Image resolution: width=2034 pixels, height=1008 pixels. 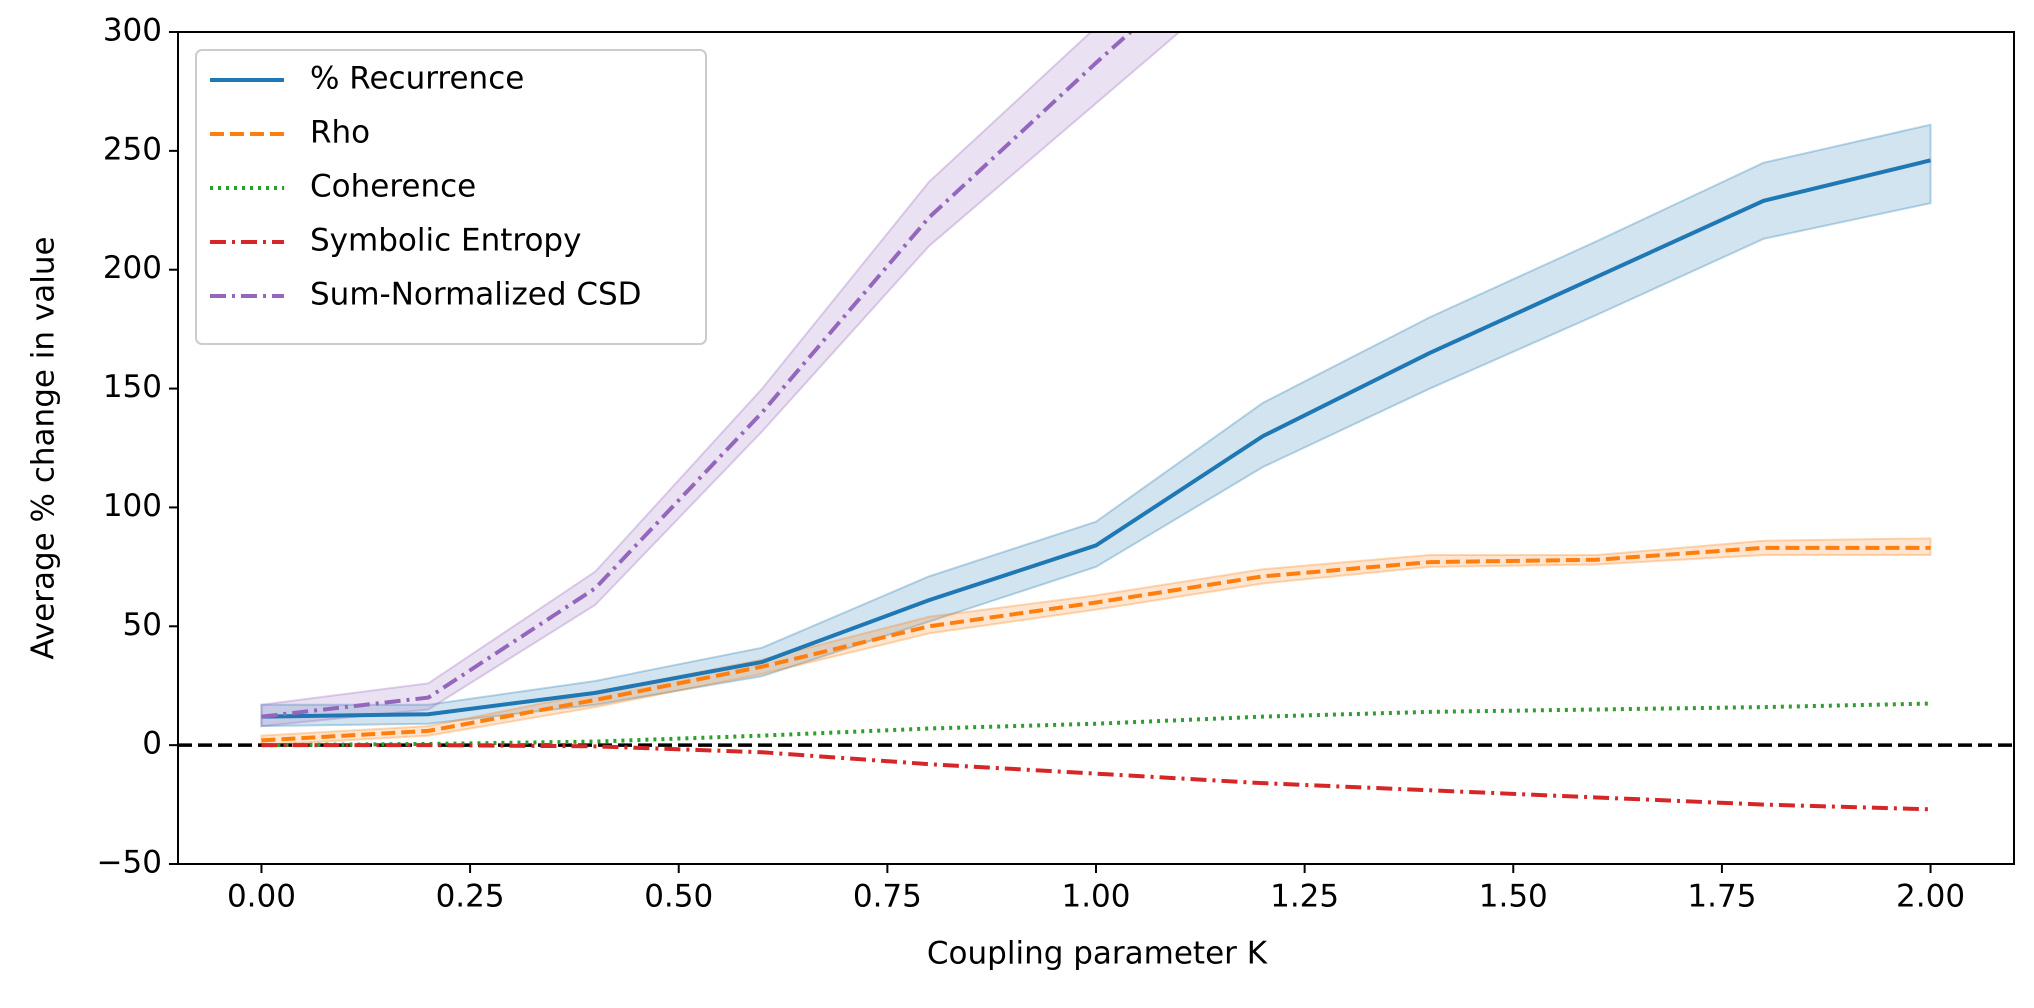 What do you see at coordinates (132, 506) in the screenshot?
I see `y-tick-label: 100` at bounding box center [132, 506].